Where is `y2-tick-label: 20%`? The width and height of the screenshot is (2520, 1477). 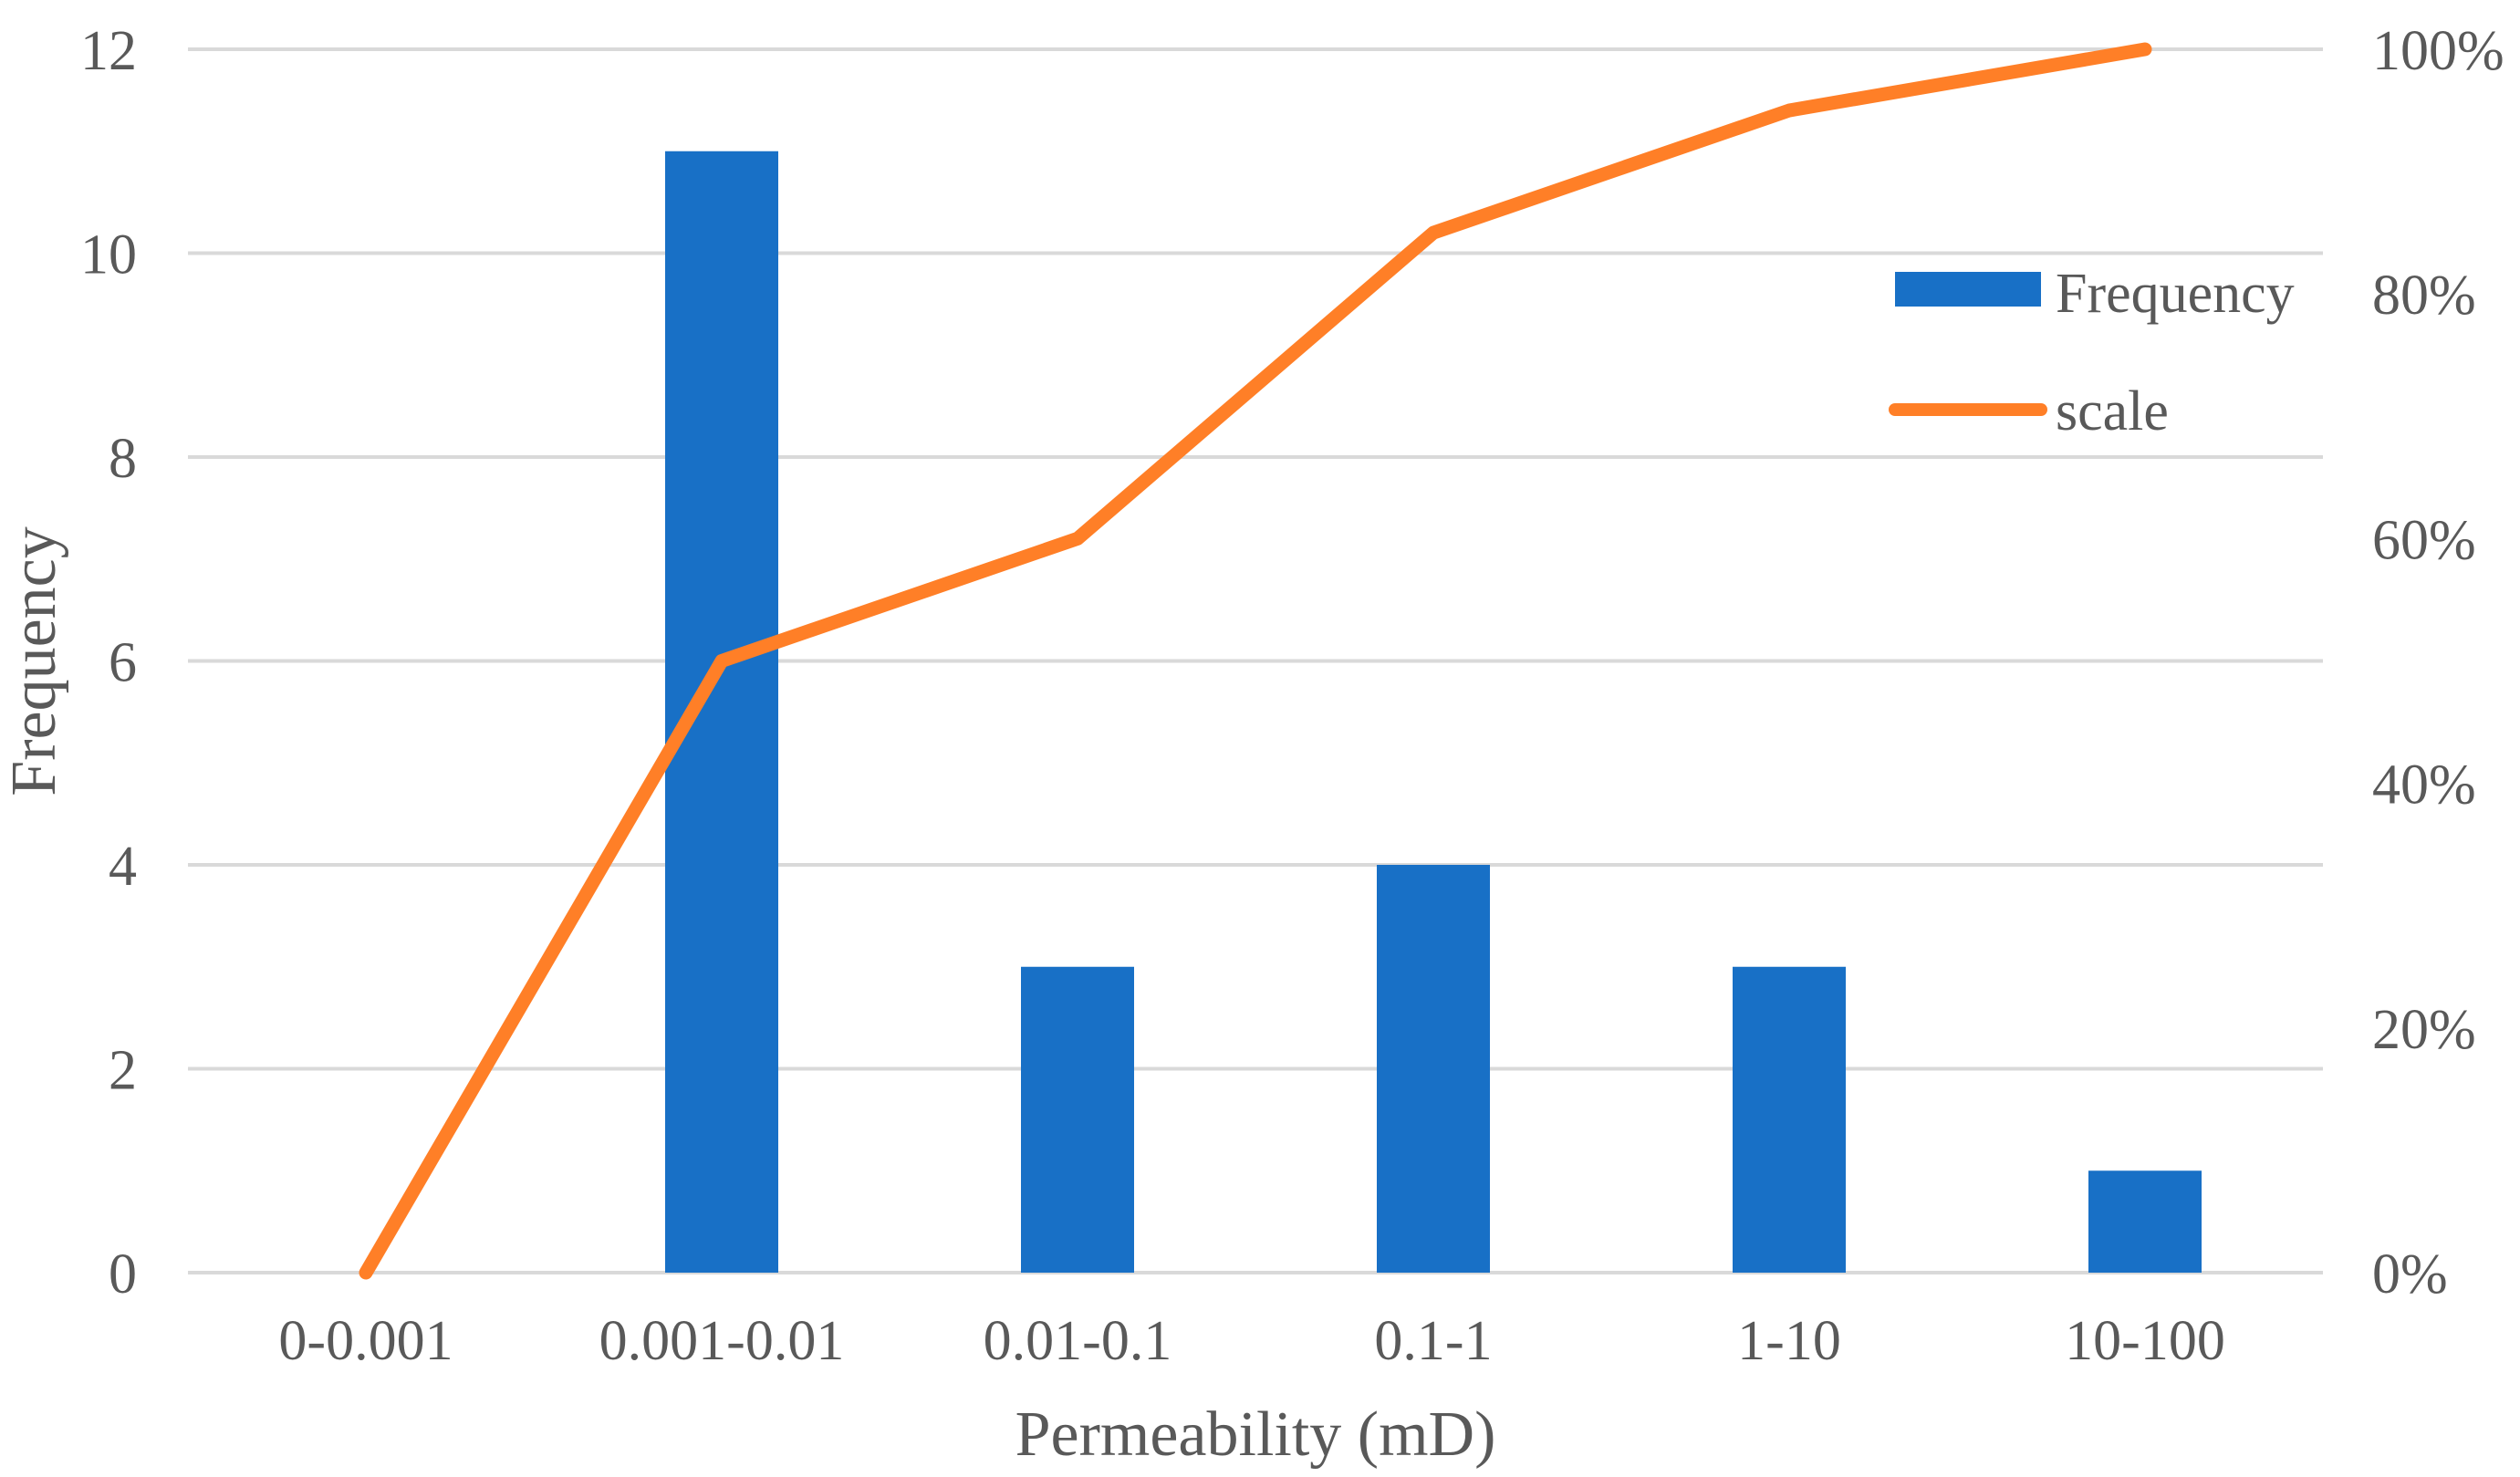
y2-tick-label: 20% is located at coordinates (2424, 1030).